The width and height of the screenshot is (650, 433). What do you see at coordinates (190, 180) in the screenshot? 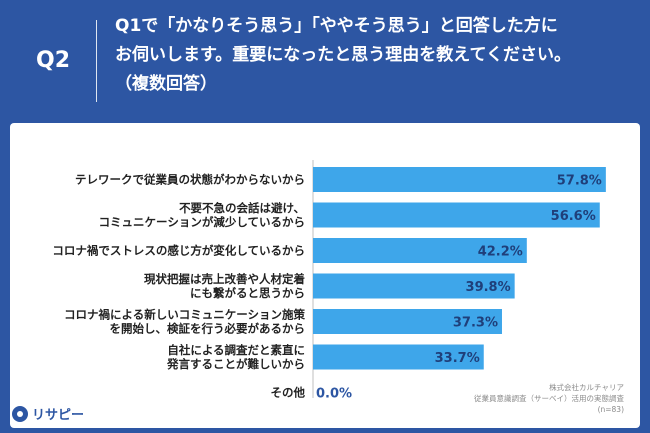
I see `category-label: テレワークで従業員の状態がわからないから` at bounding box center [190, 180].